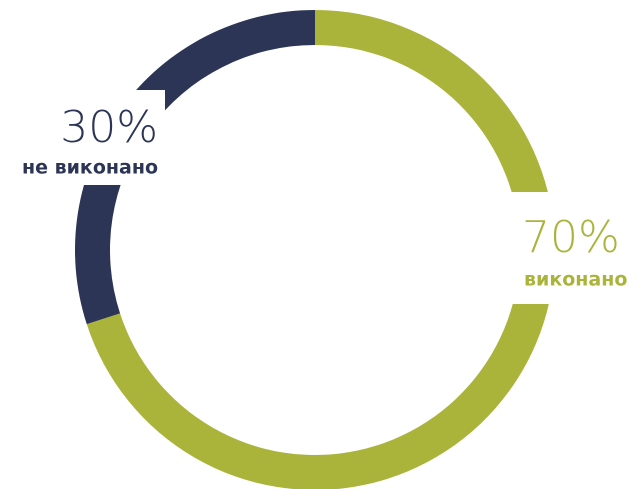 The height and width of the screenshot is (489, 635). Describe the element at coordinates (90, 168) in the screenshot. I see `category-label: не виконано` at that location.